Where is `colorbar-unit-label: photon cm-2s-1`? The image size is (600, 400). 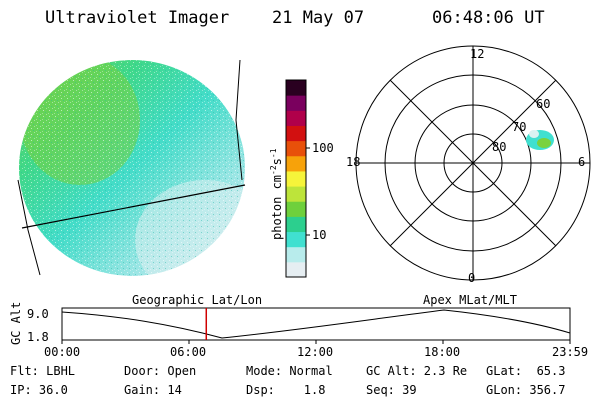 colorbar-unit-label: photon cm-2s-1 is located at coordinates (276, 194).